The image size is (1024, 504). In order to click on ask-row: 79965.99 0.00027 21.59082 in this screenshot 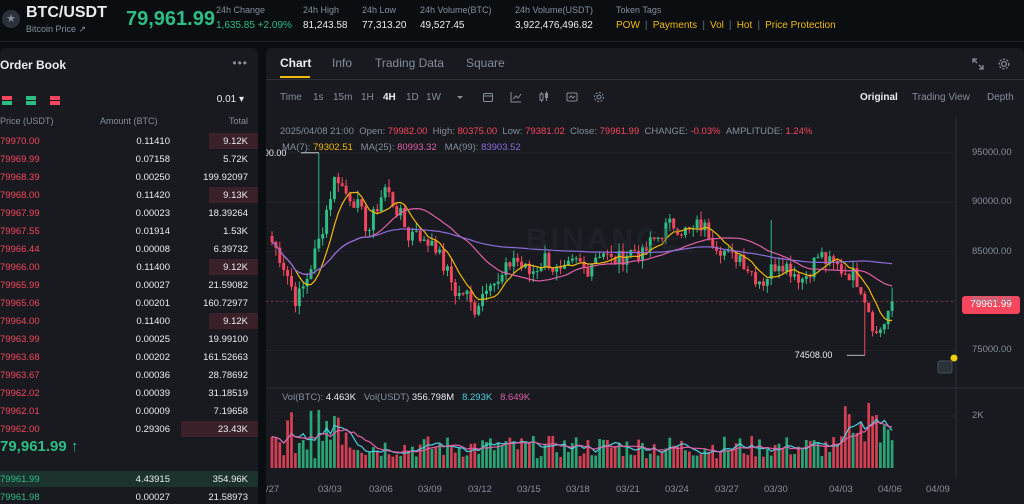, I will do `click(129, 285)`.